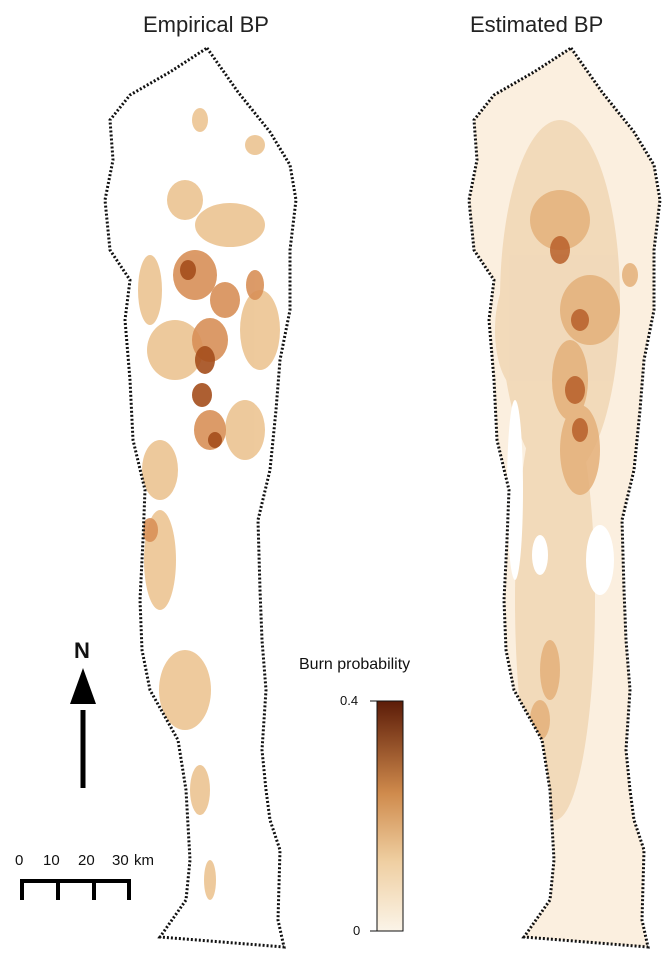 This screenshot has height=960, width=667. I want to click on map-title-empirical: Empirical BP, so click(206, 24).